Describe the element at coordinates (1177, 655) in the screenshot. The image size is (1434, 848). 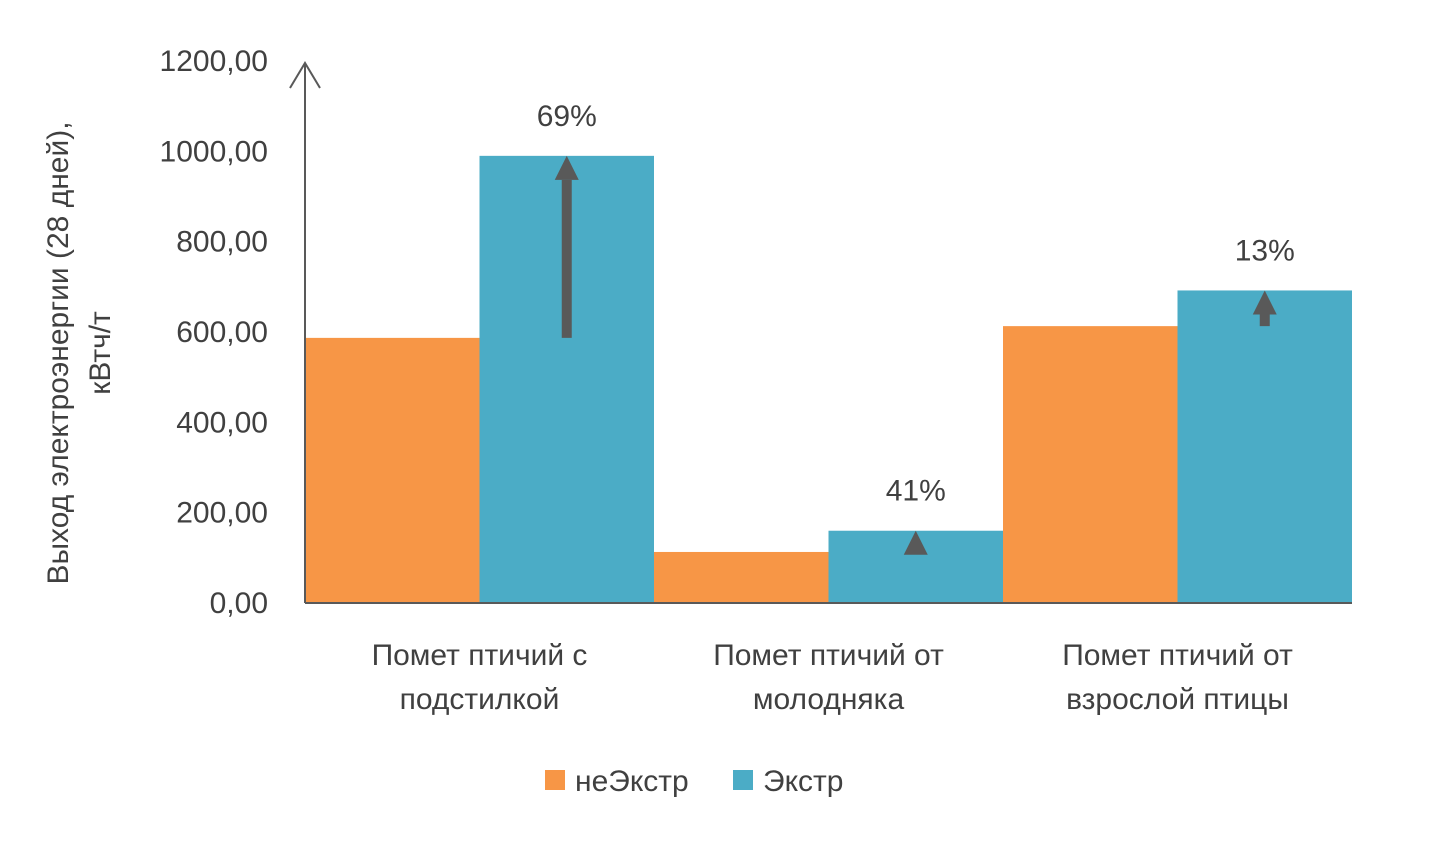
I see `x-category-label-3: Помет птичий от` at that location.